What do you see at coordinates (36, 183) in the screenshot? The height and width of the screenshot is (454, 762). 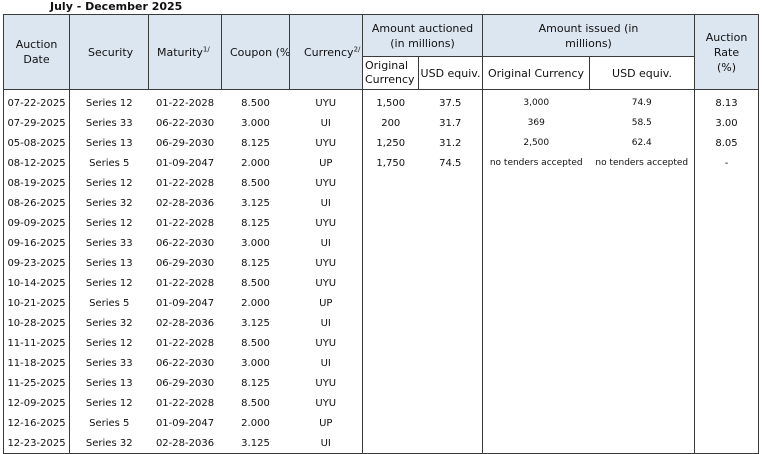 I see `auction-date-cell: 08-19-2025` at bounding box center [36, 183].